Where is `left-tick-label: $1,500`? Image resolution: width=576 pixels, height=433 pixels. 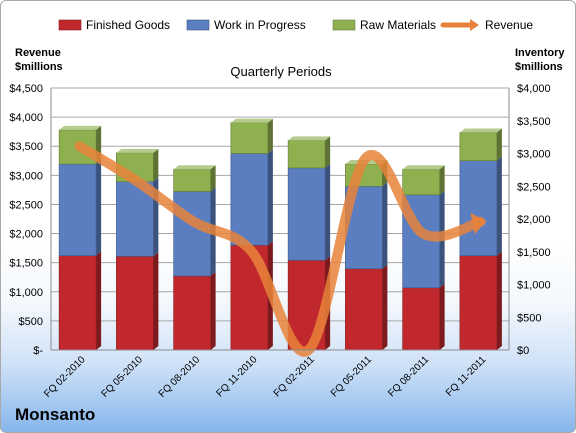 left-tick-label: $1,500 is located at coordinates (26, 264).